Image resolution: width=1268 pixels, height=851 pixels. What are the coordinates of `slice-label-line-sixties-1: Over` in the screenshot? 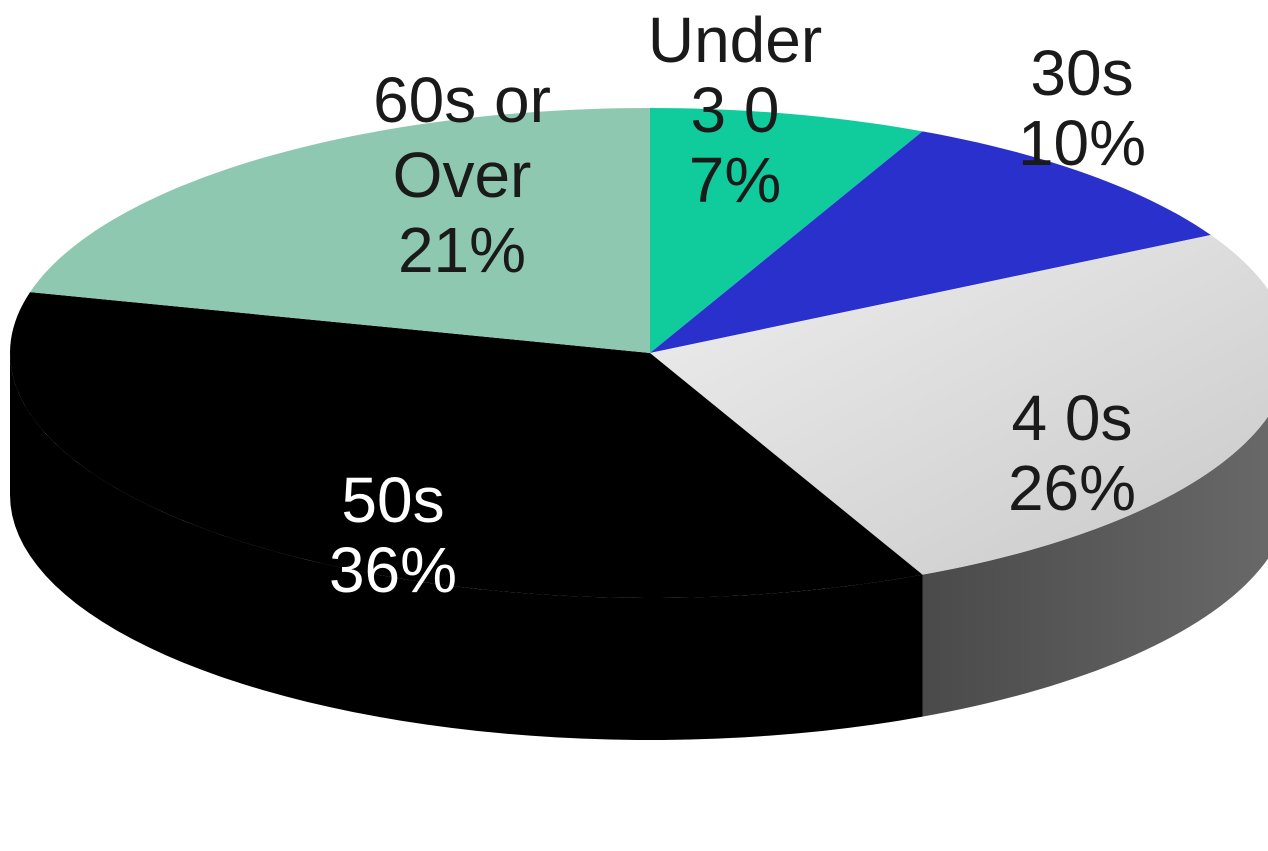 It's located at (462, 175).